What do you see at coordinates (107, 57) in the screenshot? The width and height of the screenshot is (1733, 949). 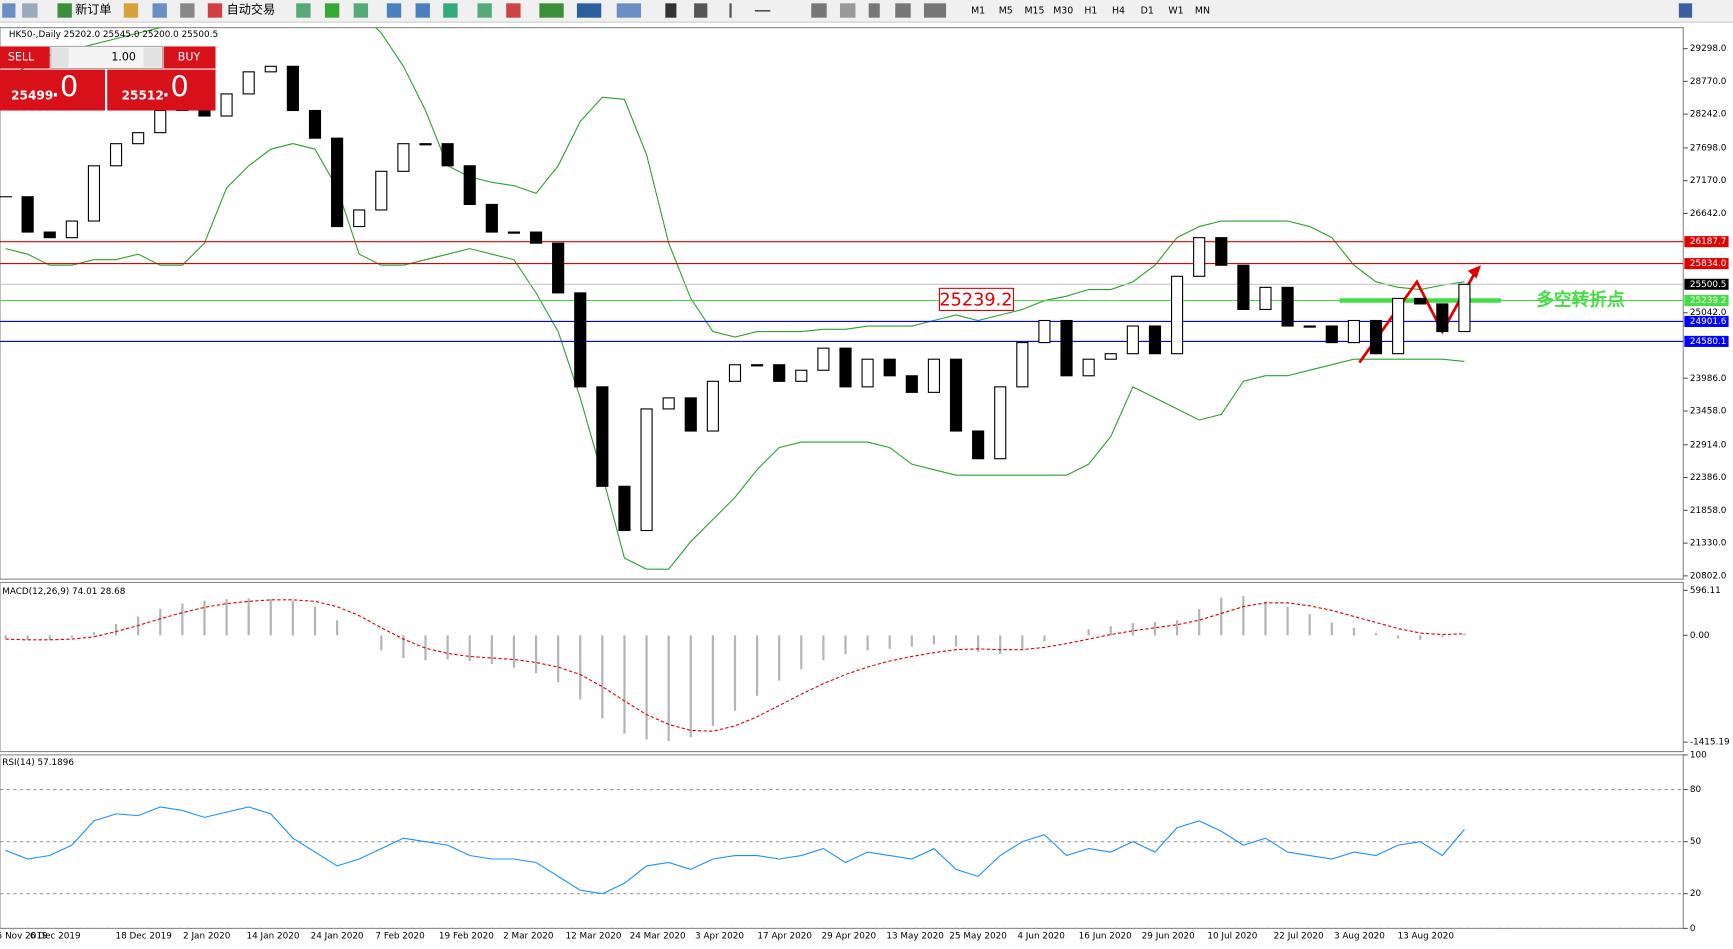 I see `lot-input` at bounding box center [107, 57].